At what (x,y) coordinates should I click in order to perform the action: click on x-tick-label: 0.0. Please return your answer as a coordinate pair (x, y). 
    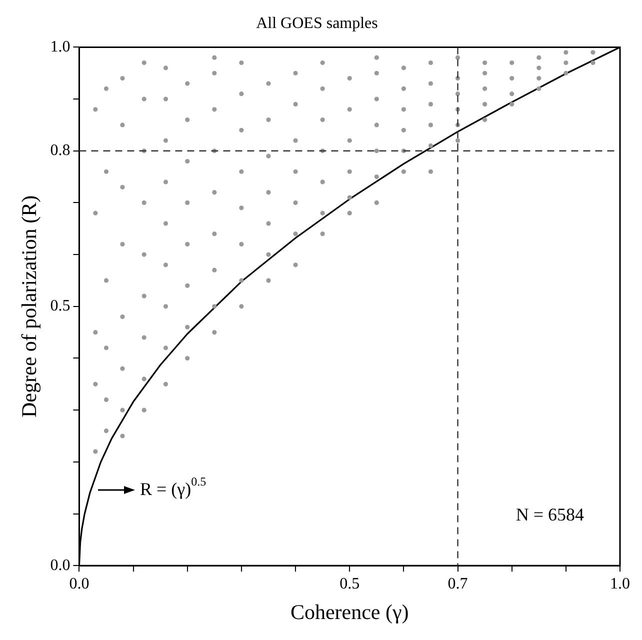
    Looking at the image, I should click on (79, 583).